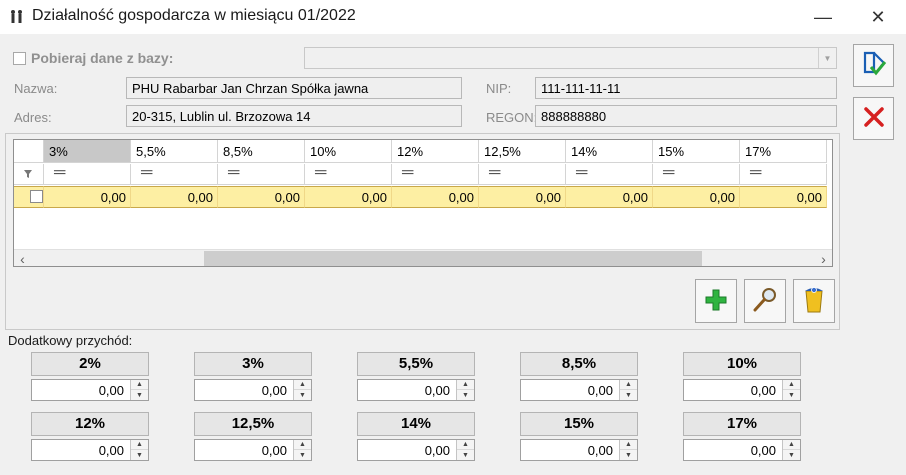  I want to click on regon-field: 888888880, so click(686, 116).